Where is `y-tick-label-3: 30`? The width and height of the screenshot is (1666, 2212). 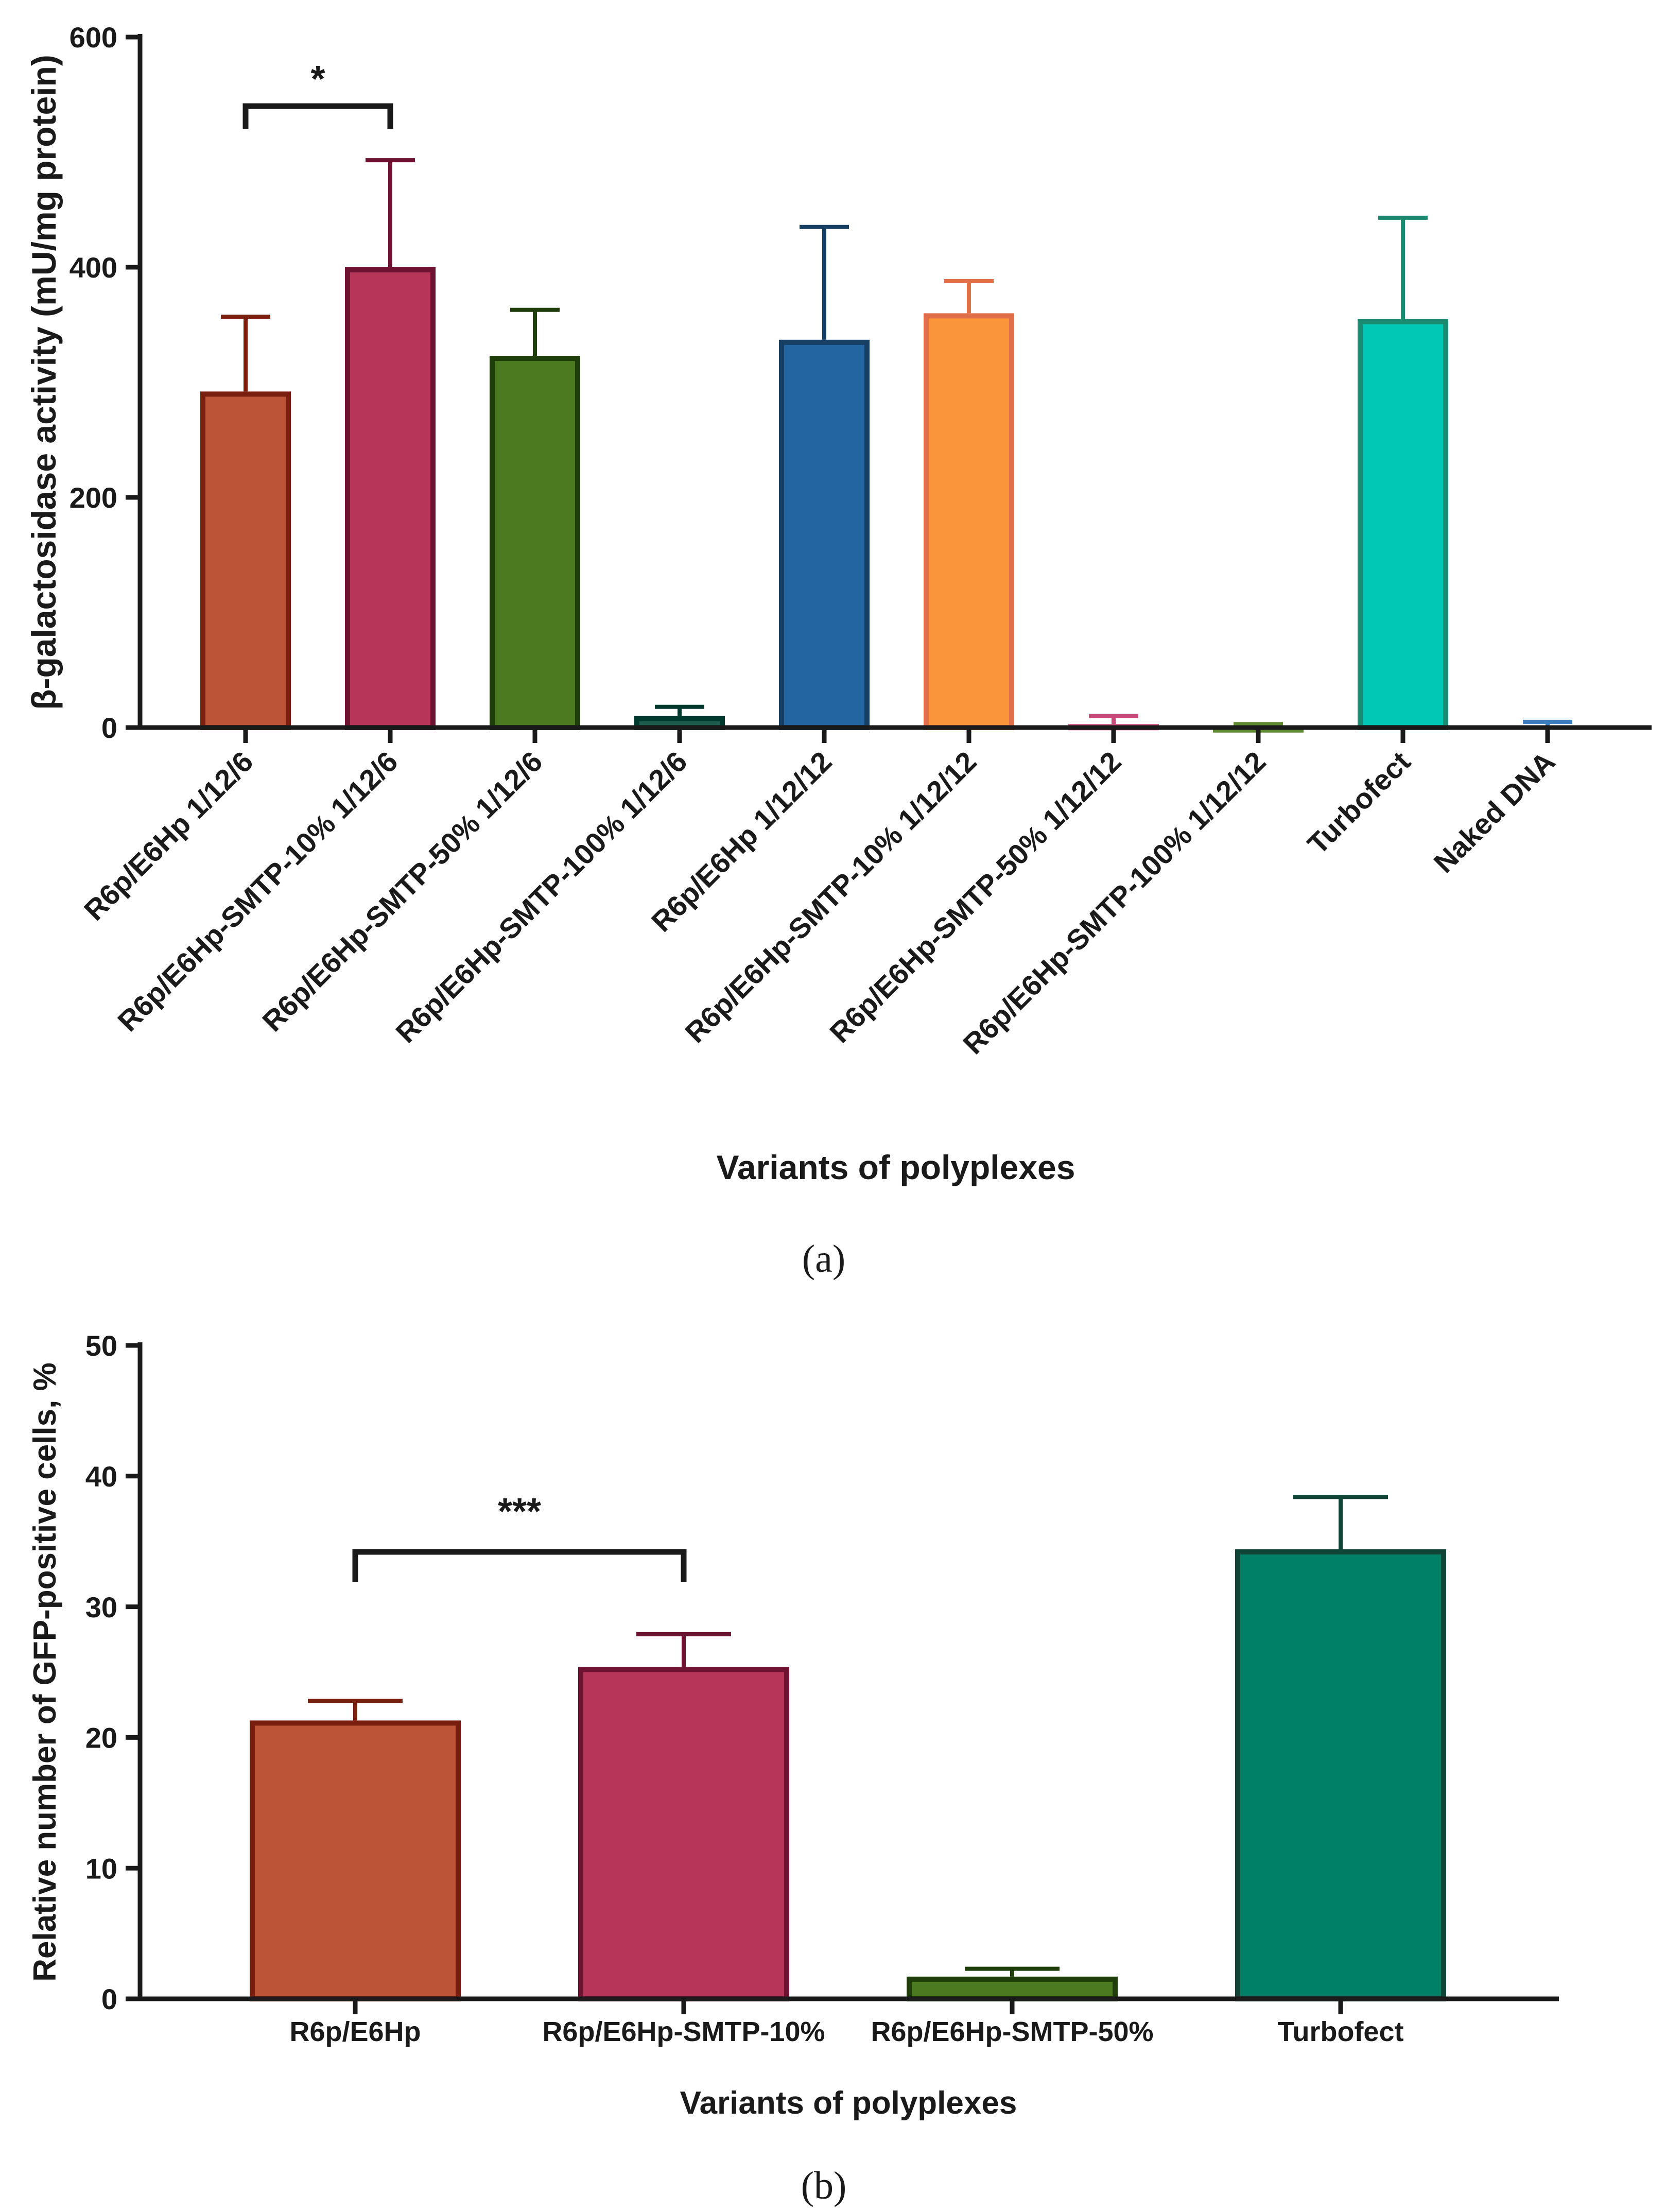 y-tick-label-3: 30 is located at coordinates (101, 1607).